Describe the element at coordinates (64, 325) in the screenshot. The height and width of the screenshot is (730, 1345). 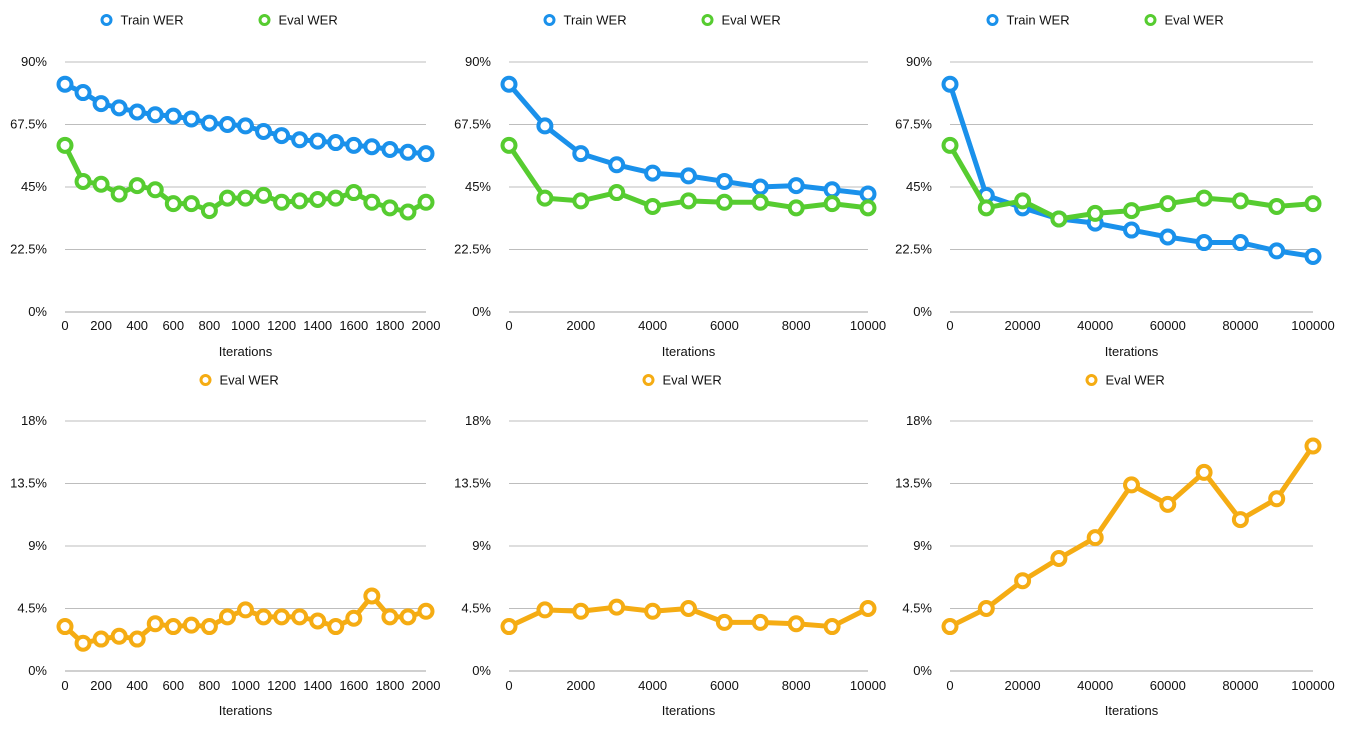
I see `x-tick-label: 0` at that location.